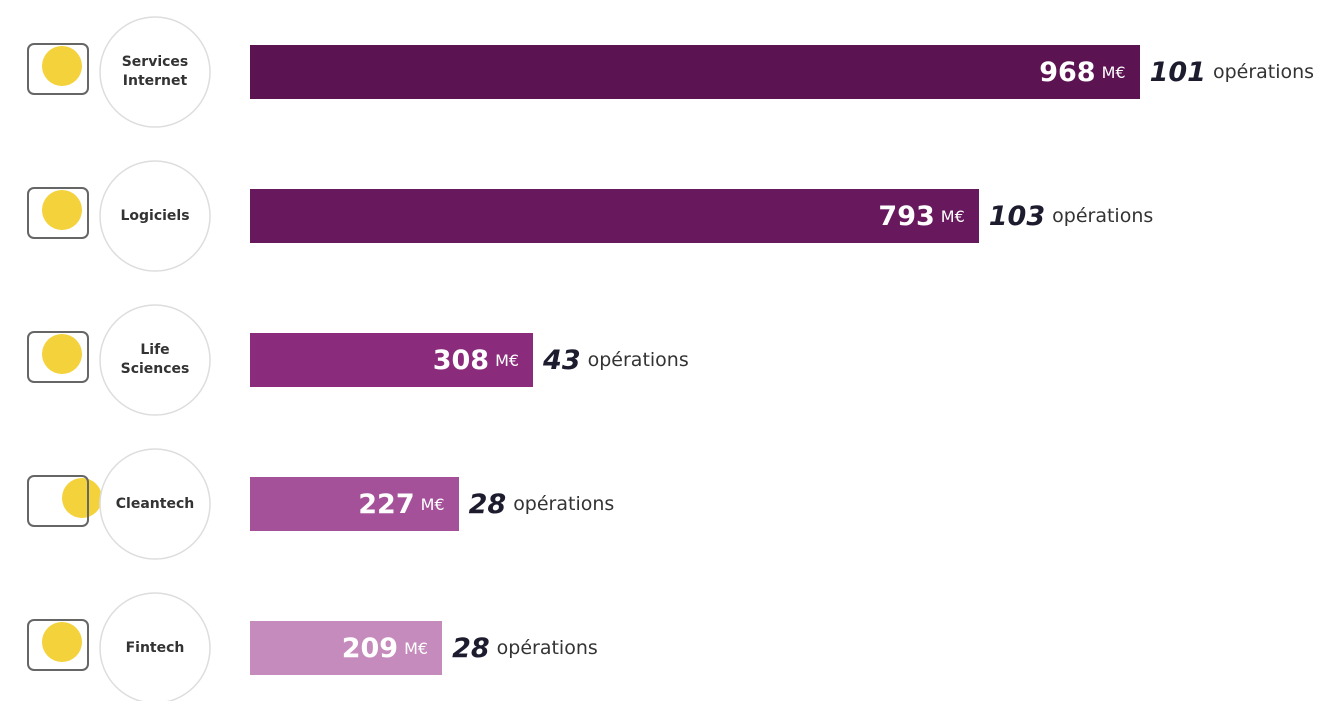 The height and width of the screenshot is (701, 1333). I want to click on icons, so click(119, 358).